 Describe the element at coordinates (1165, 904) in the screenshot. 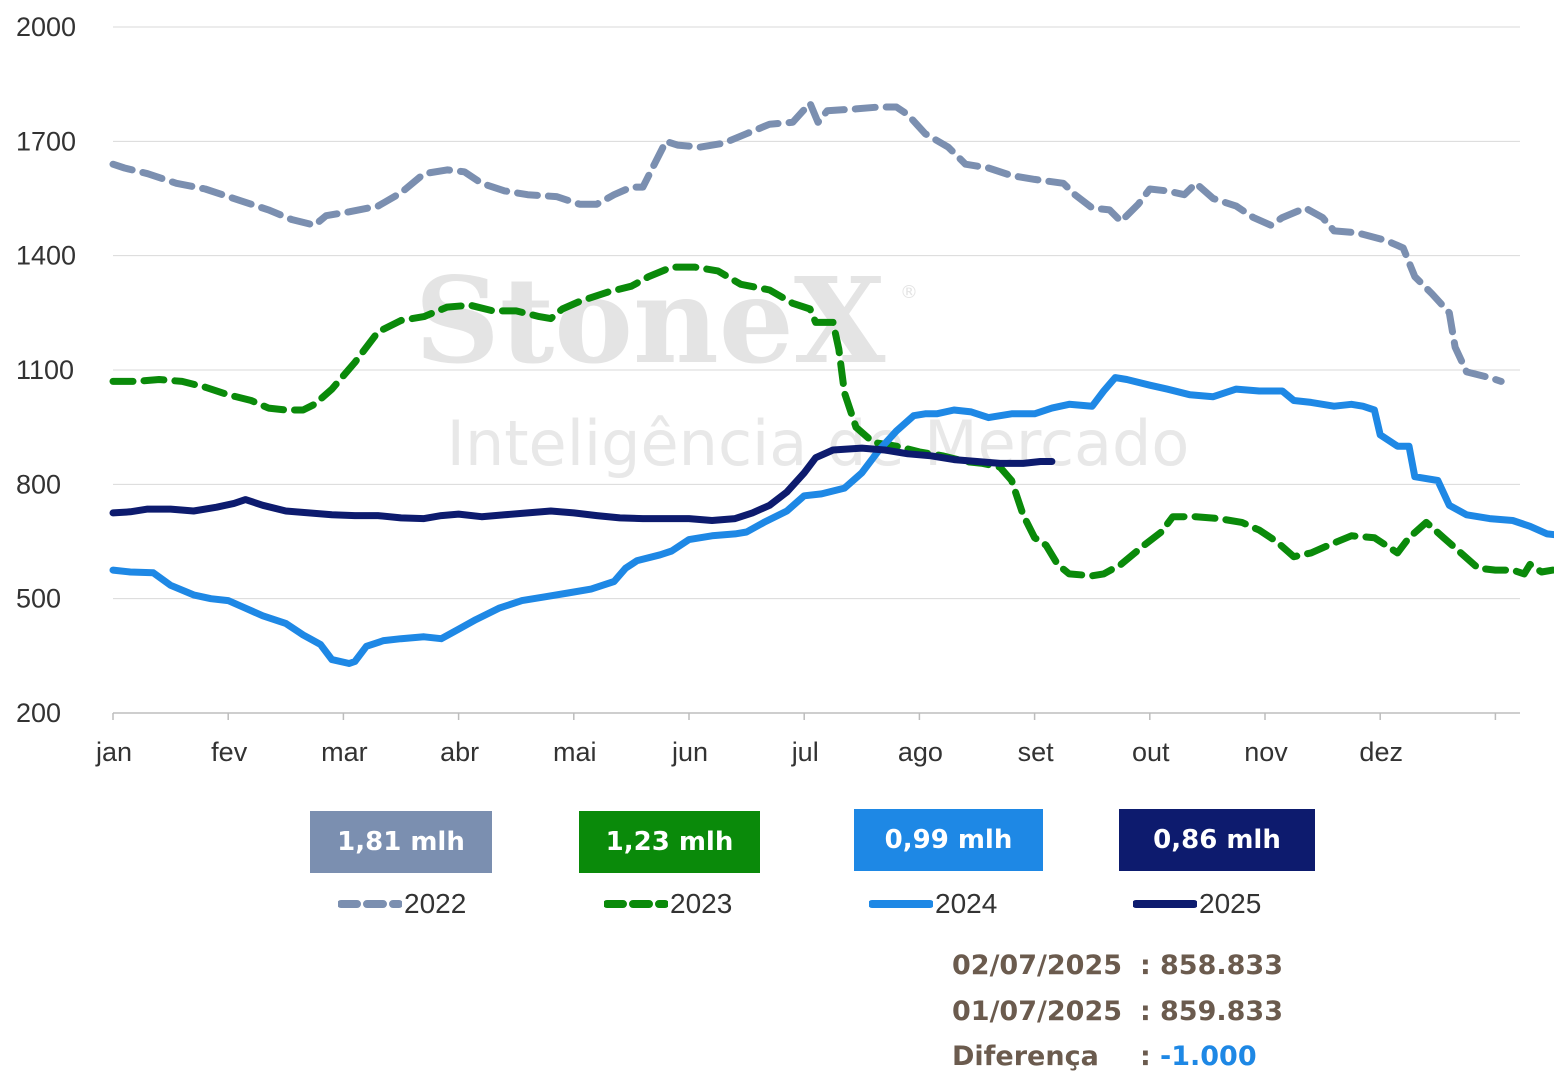

I see `legend-swatch-2025` at that location.